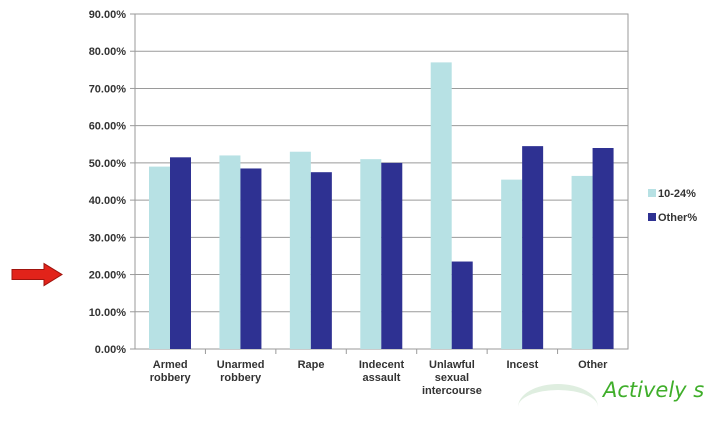  I want to click on x-category-label: Rape, so click(311, 365).